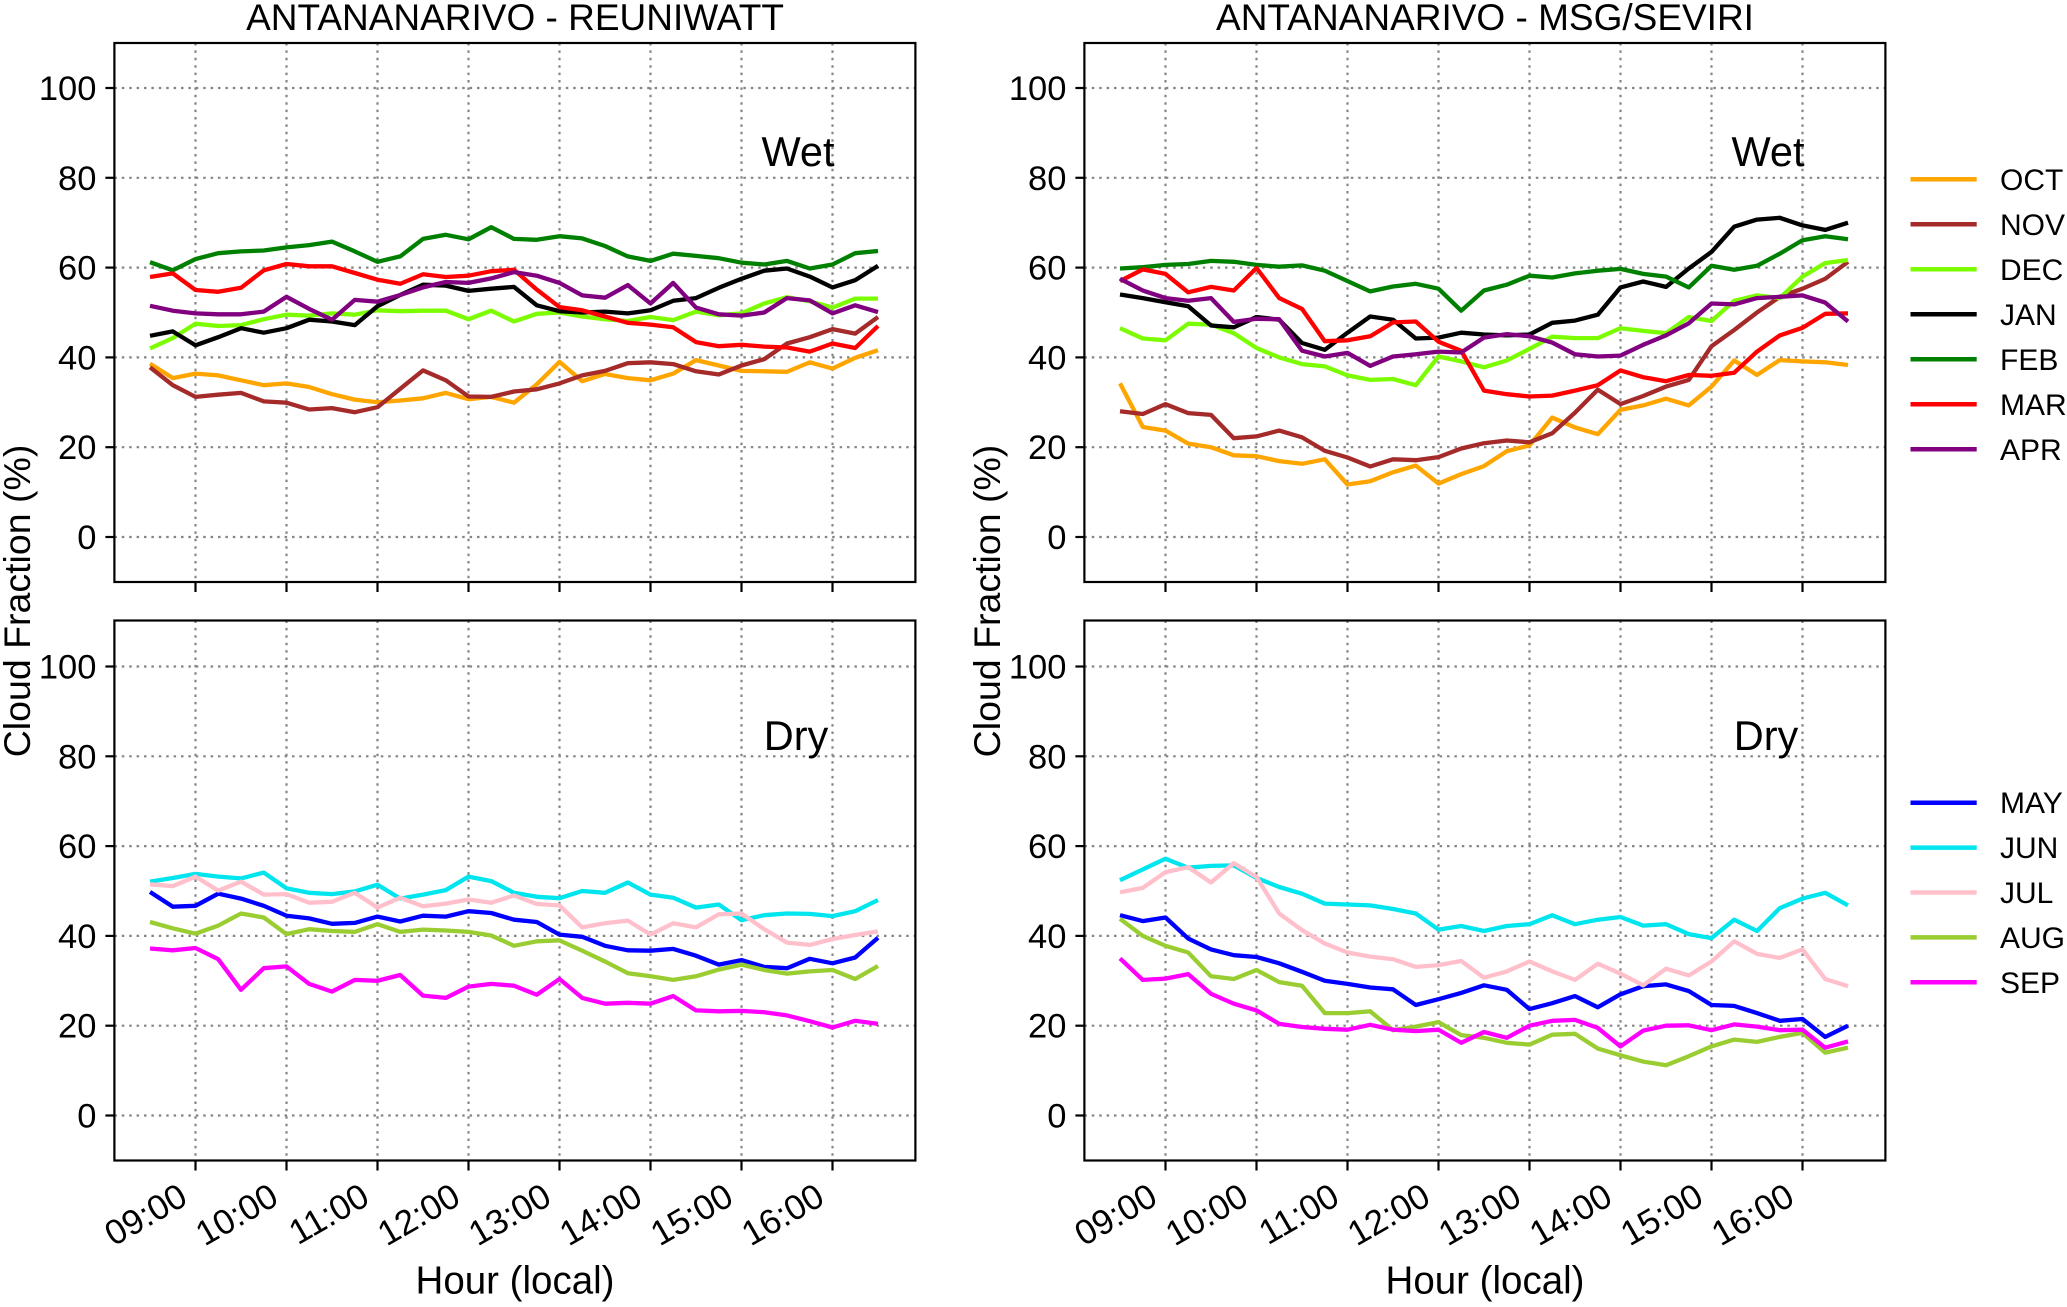 Image resolution: width=2067 pixels, height=1307 pixels. I want to click on svg-text: DEC, so click(2031, 270).